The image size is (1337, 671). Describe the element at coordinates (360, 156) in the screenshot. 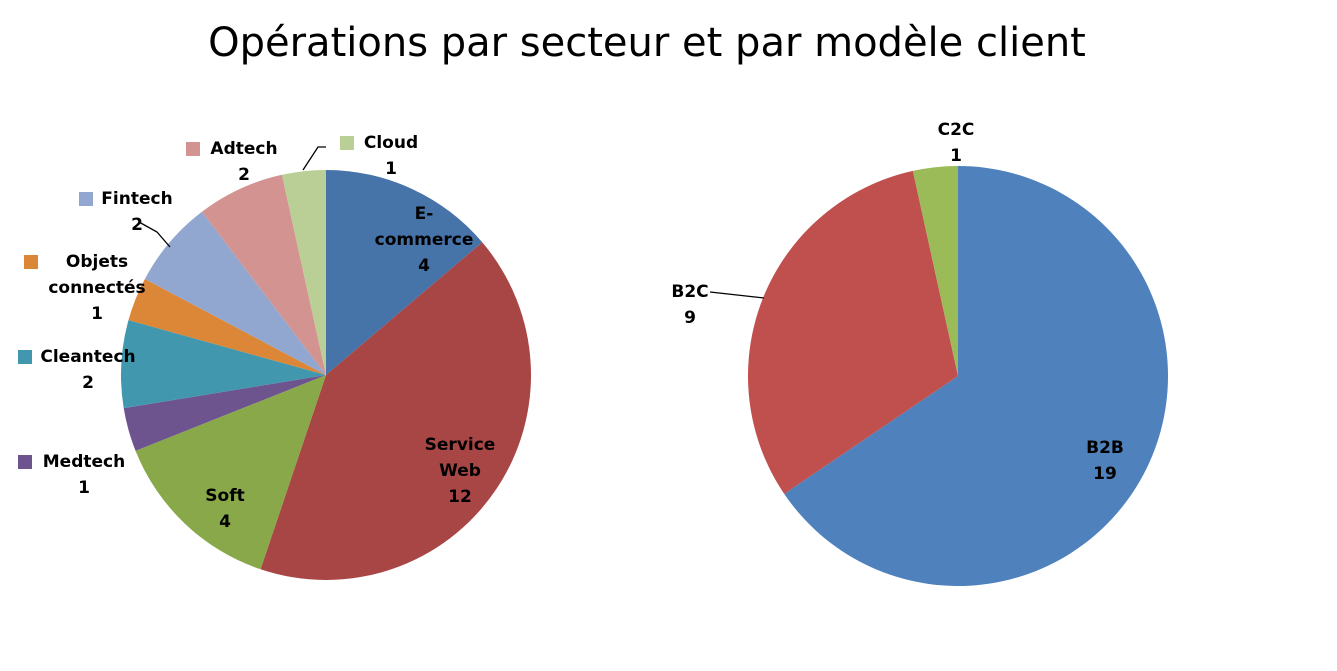

I see `data-label-cloud: Cloud 1` at that location.